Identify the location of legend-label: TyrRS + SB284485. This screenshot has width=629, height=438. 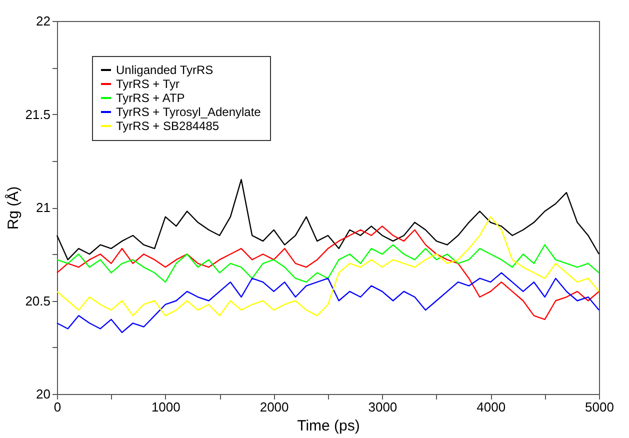
(168, 126).